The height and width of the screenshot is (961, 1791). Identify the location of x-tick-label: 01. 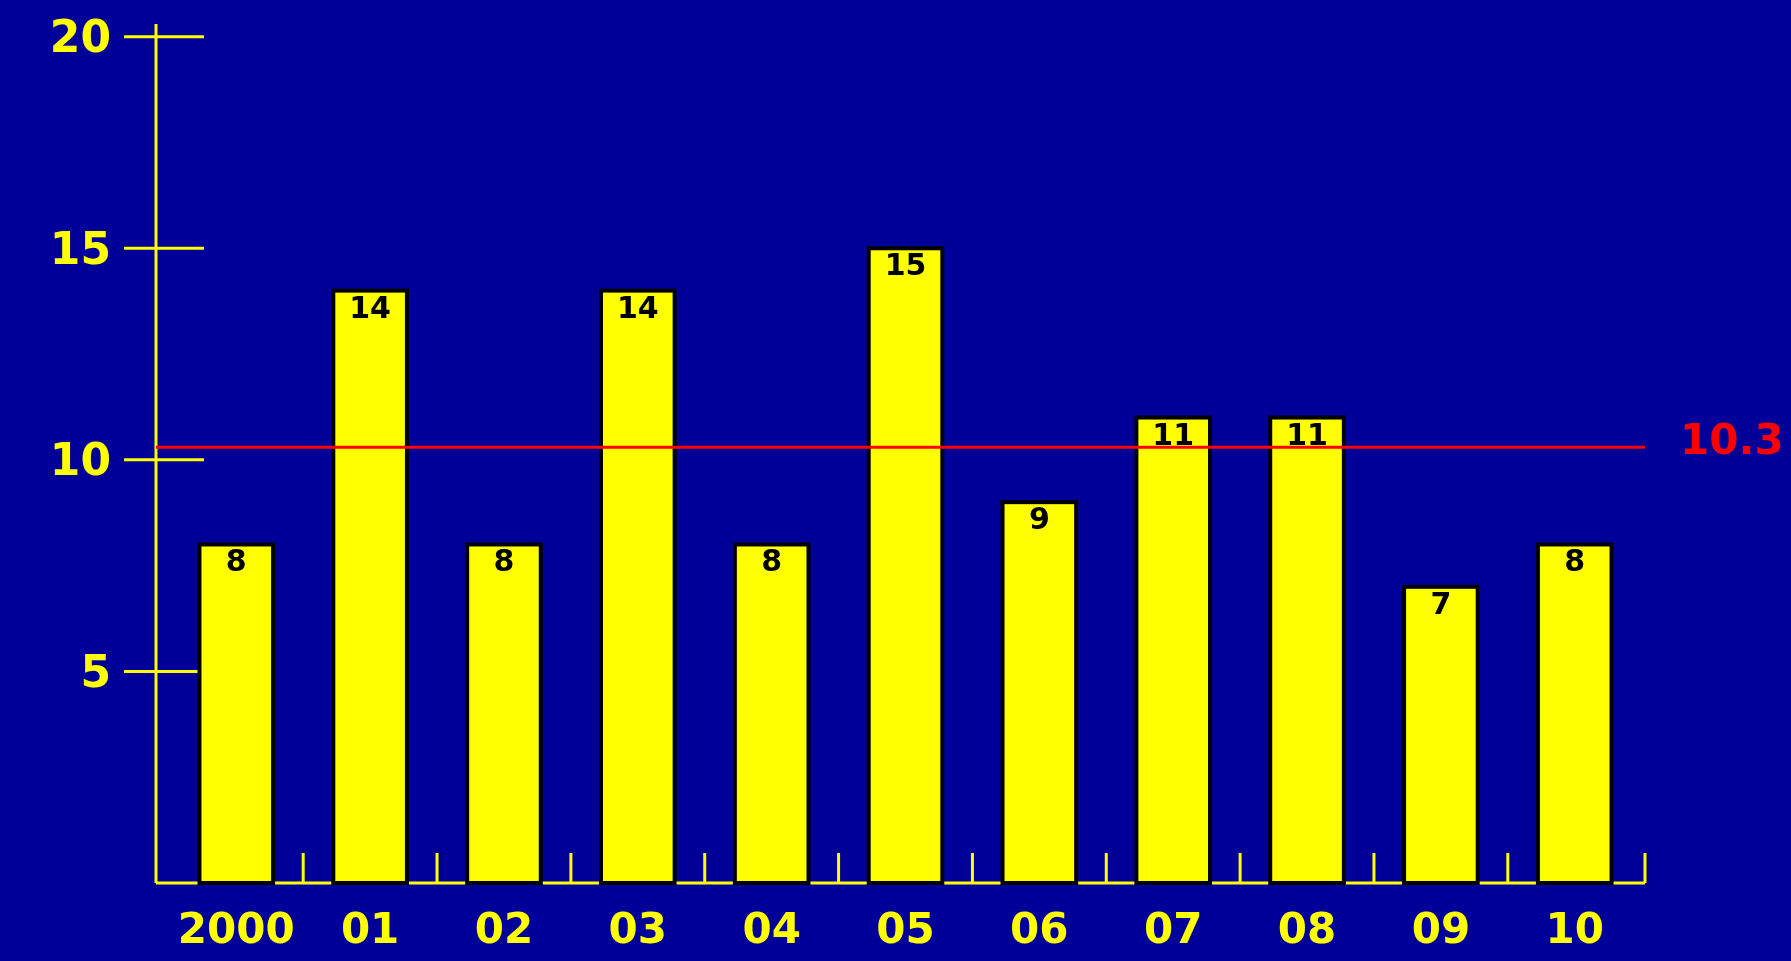
(370, 928).